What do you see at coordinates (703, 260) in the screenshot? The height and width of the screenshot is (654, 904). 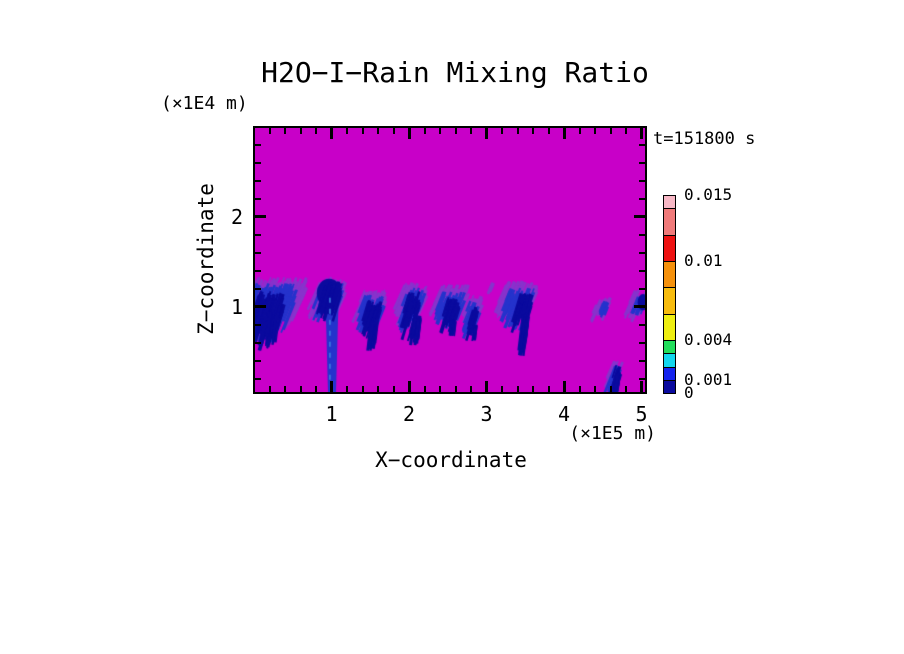 I see `colorbar-label-0.01: 0.01` at bounding box center [703, 260].